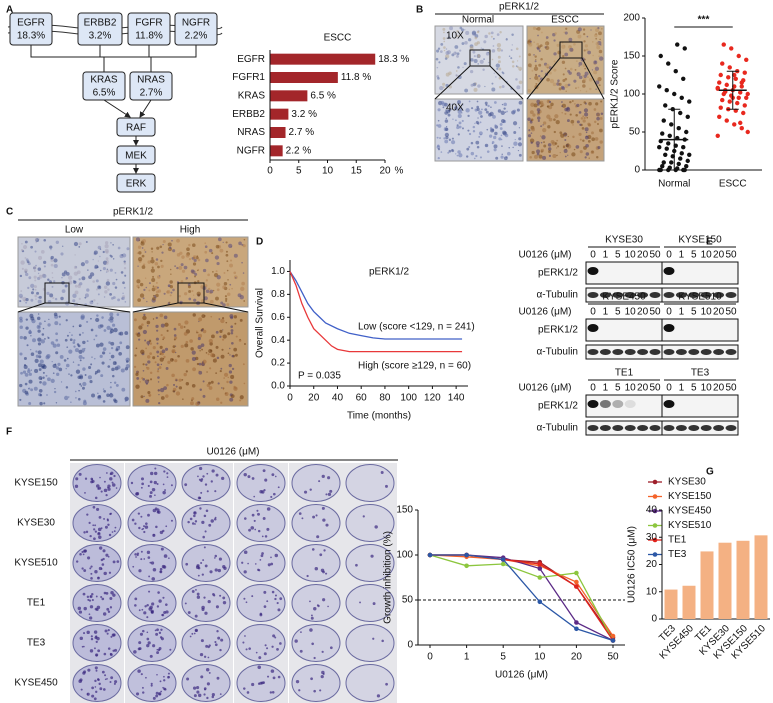 The image size is (773, 703). What do you see at coordinates (314, 398) in the screenshot?
I see `x-tick-label: 20` at bounding box center [314, 398].